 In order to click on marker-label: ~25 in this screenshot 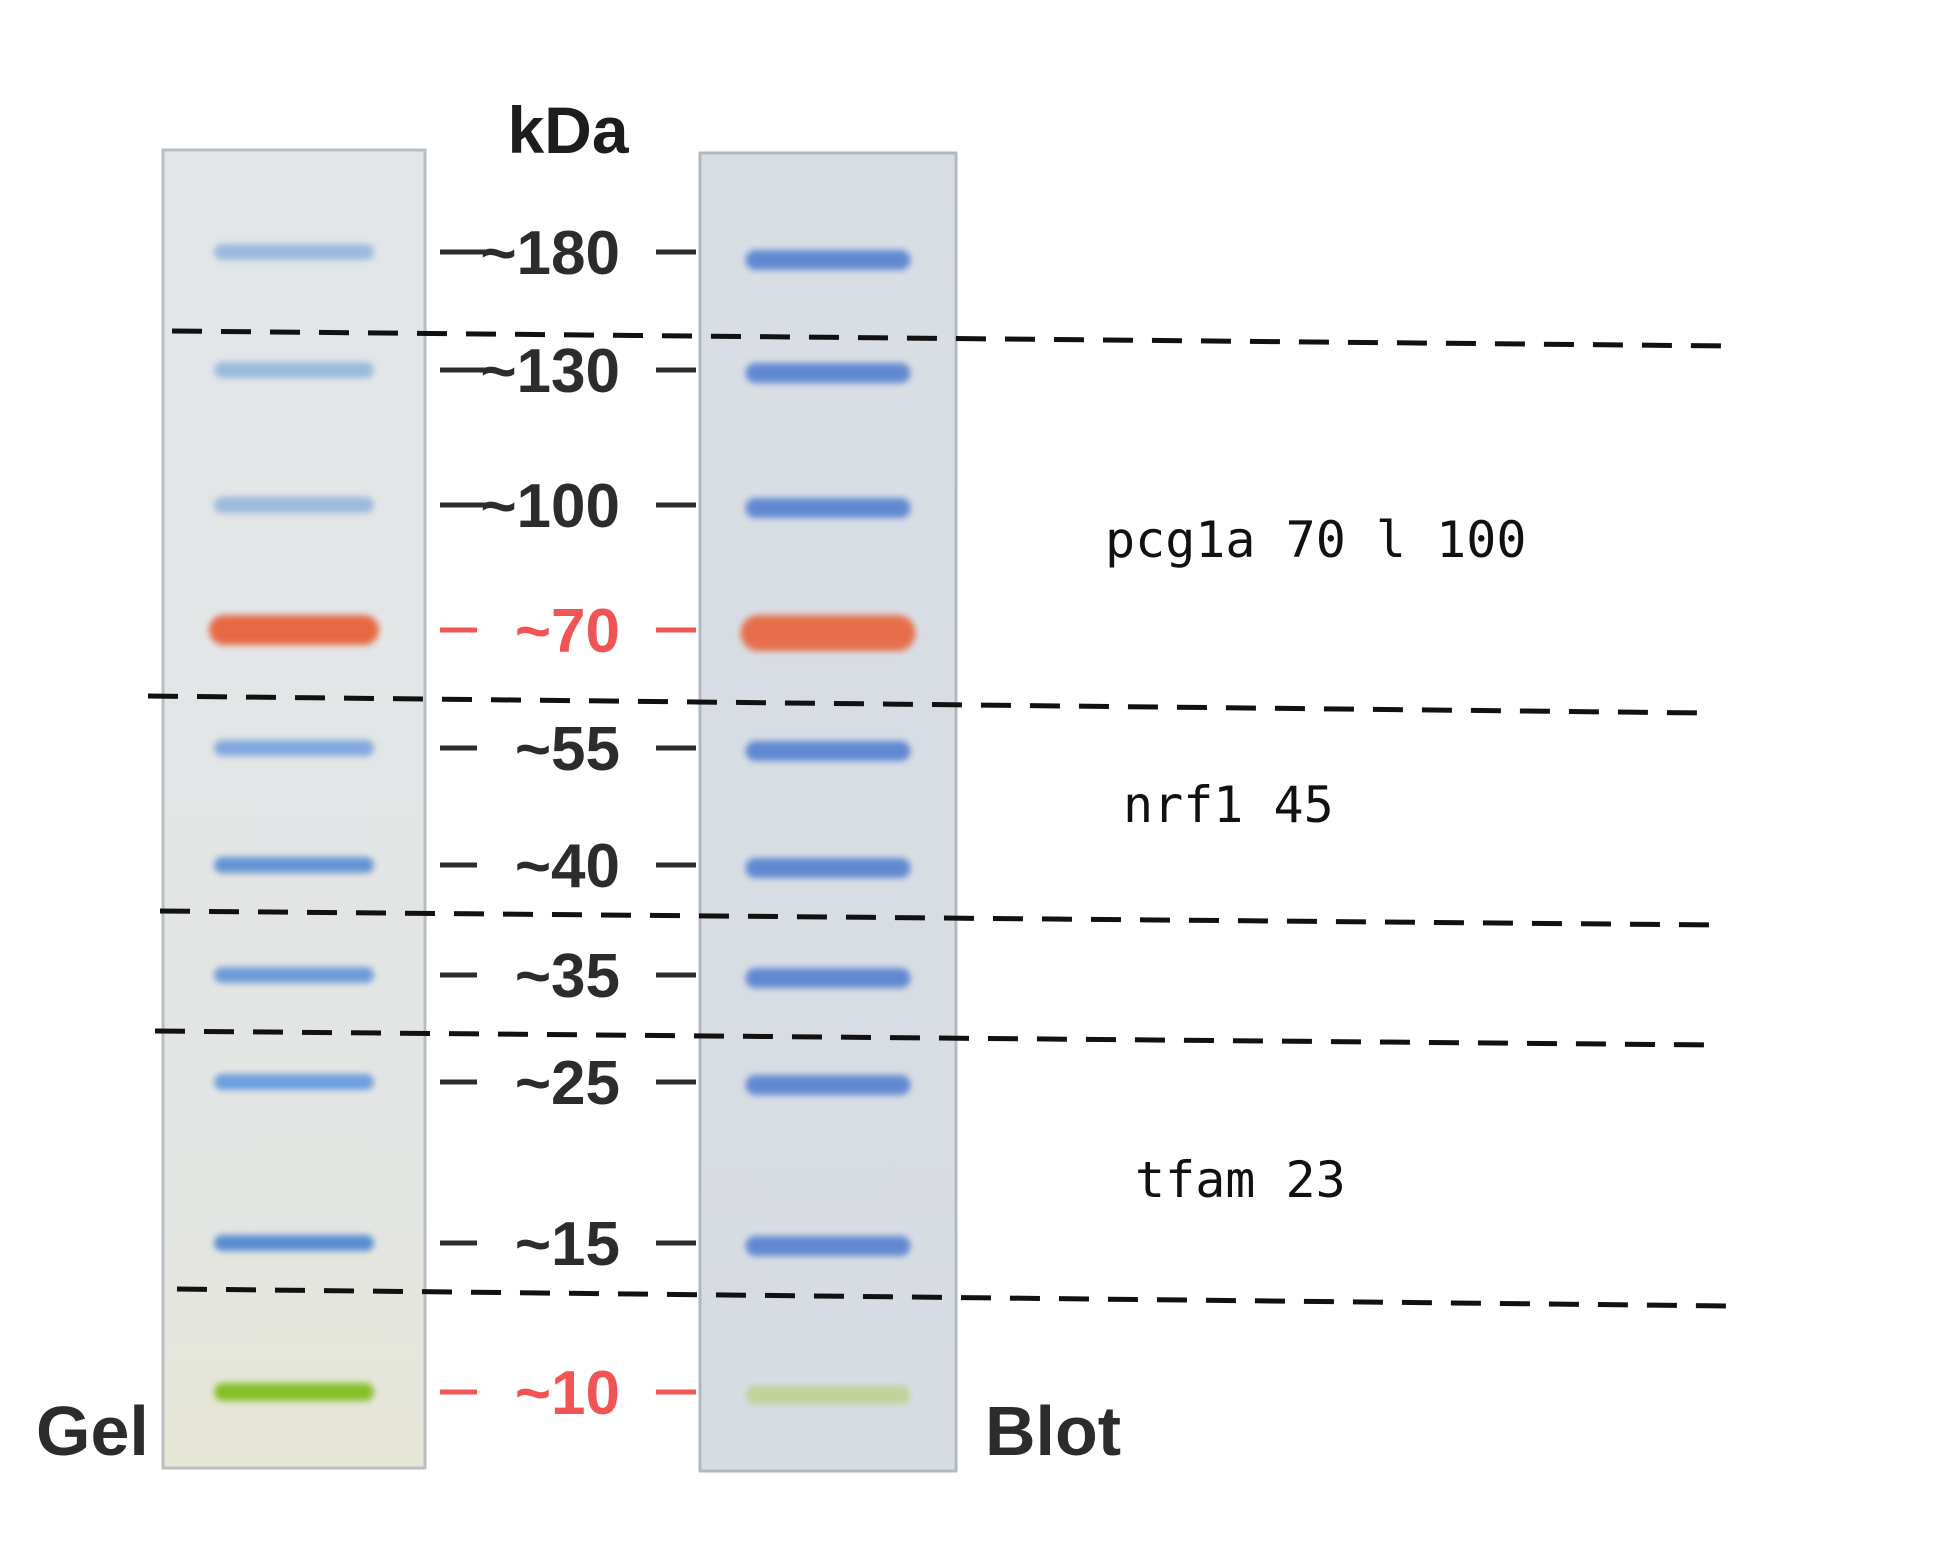, I will do `click(567, 1083)`.